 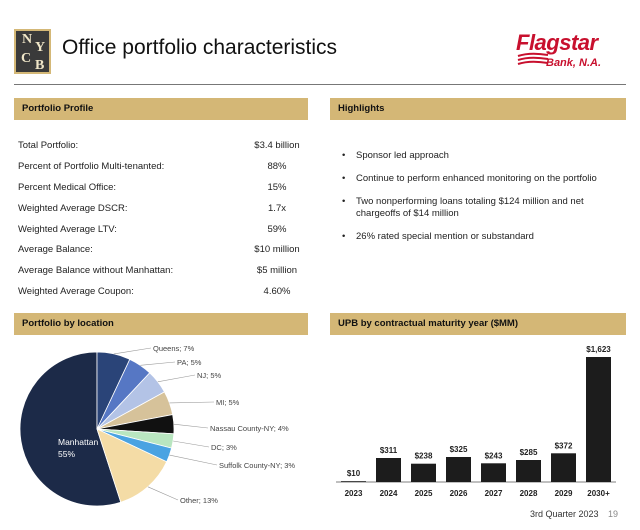 What do you see at coordinates (494, 493) in the screenshot?
I see `bar-category-label: 2027` at bounding box center [494, 493].